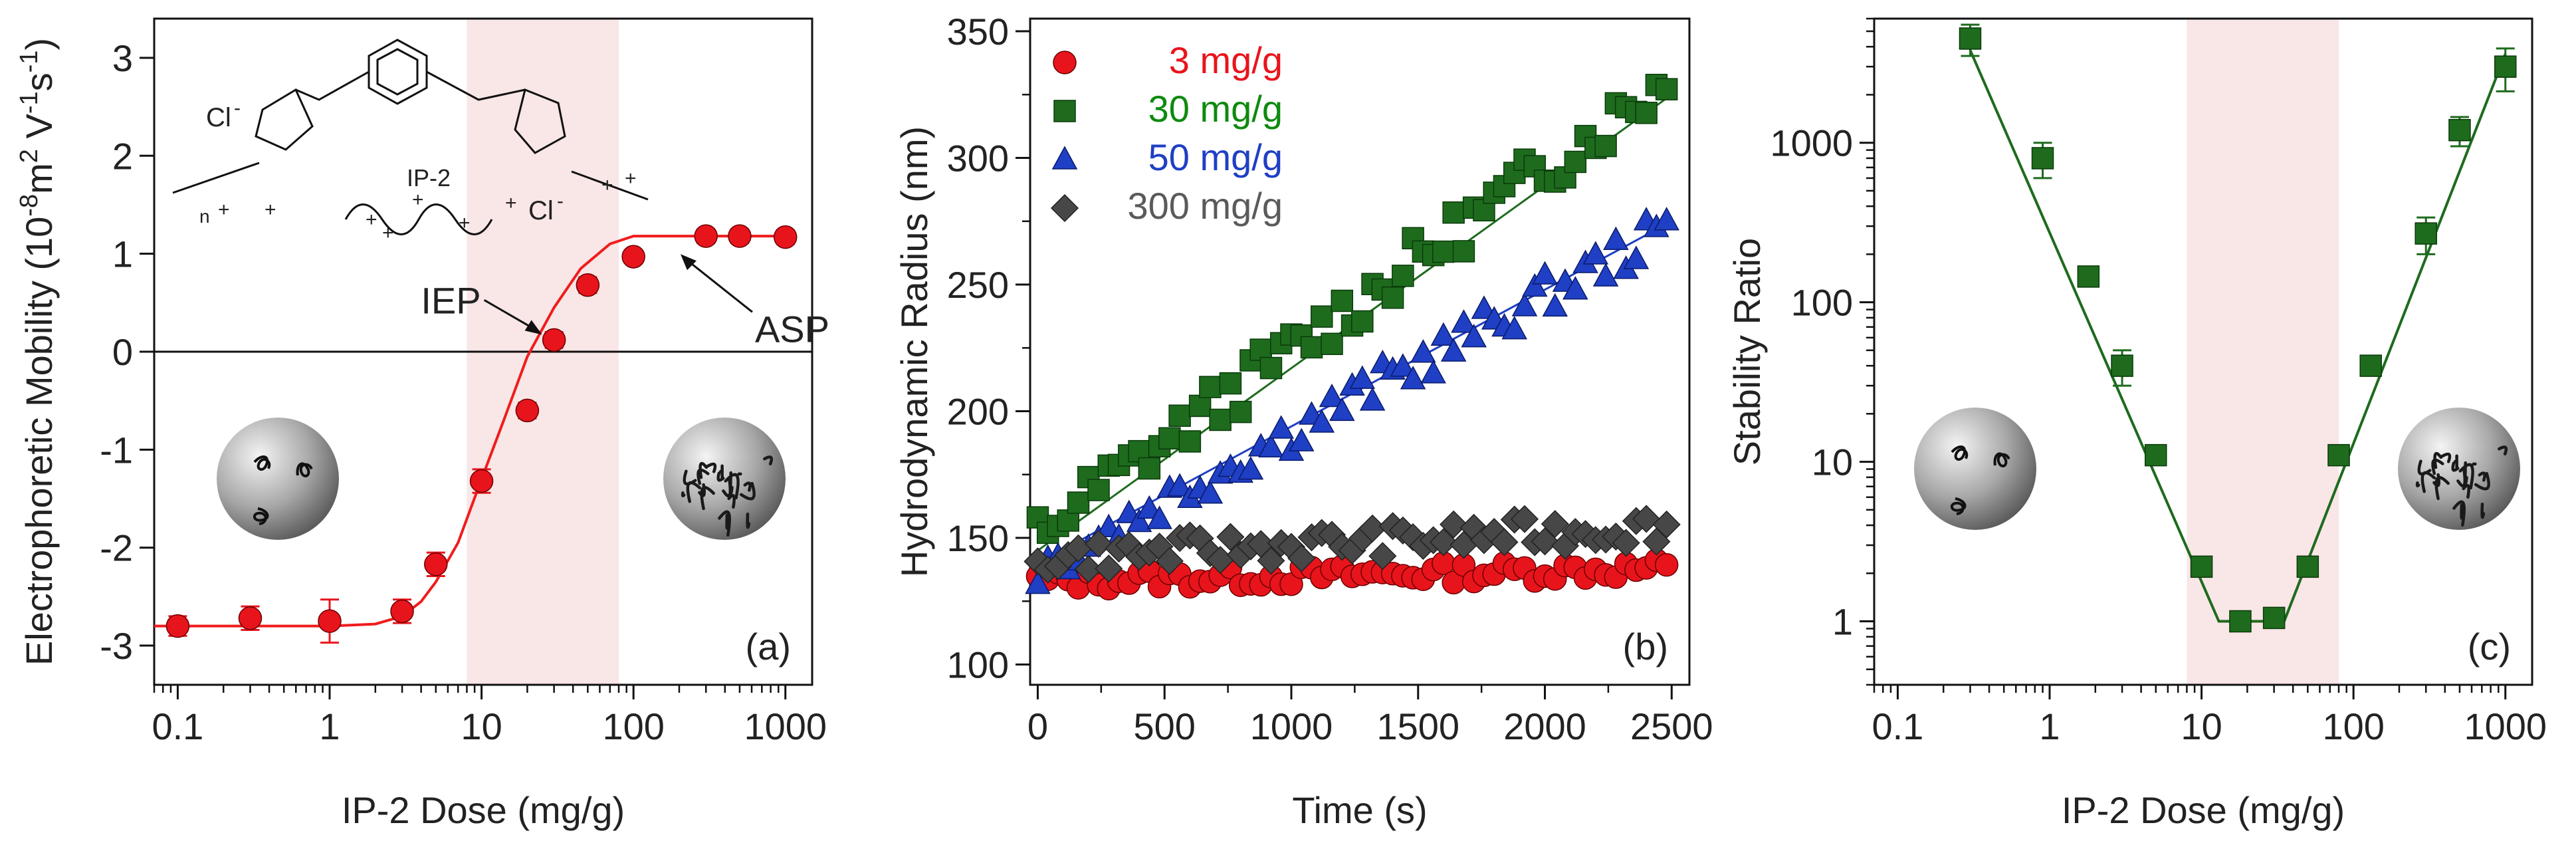 Image resolution: width=2576 pixels, height=851 pixels. What do you see at coordinates (332, 85) in the screenshot?
I see `linker-left` at bounding box center [332, 85].